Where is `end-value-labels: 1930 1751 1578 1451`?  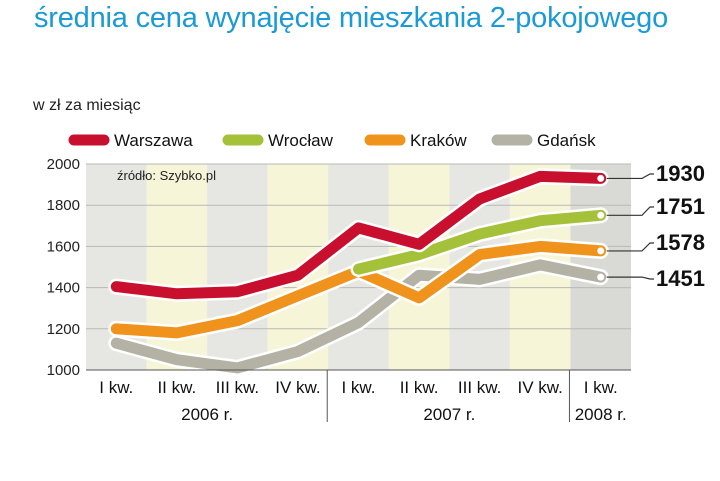
end-value-labels: 1930 1751 1578 1451 is located at coordinates (655, 226).